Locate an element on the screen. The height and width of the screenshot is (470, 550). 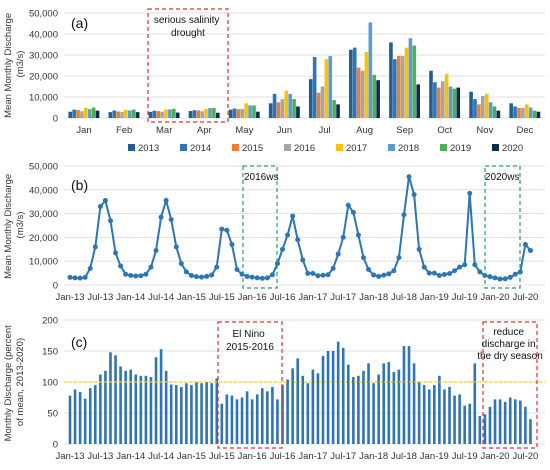
panel-a-bar-2019-dec is located at coordinates (534, 114).